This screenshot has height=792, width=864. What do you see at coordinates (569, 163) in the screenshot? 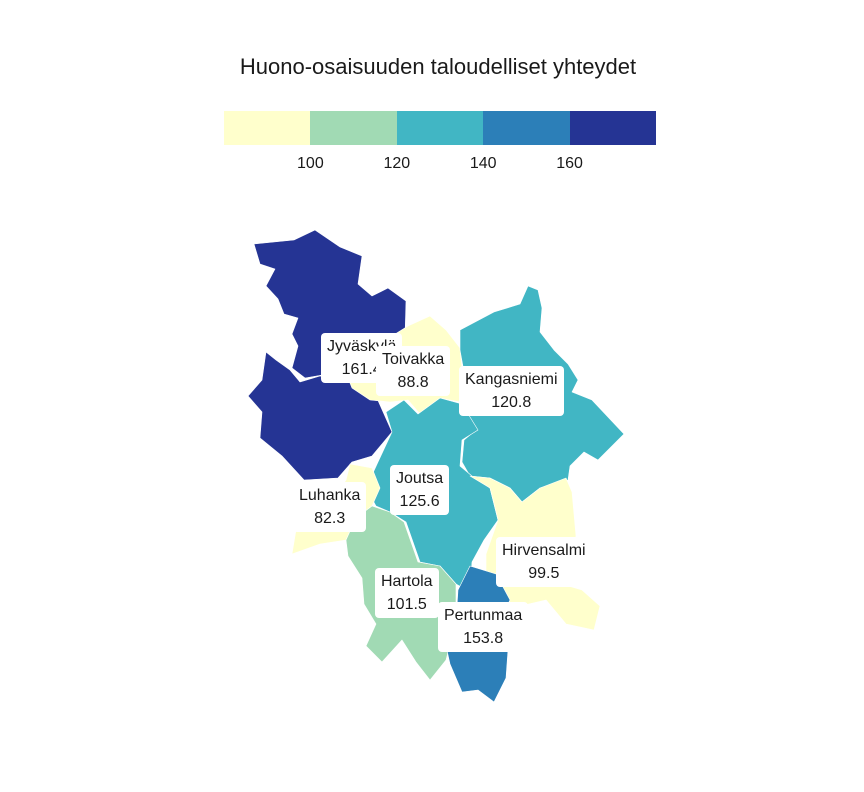
I see `legend-tick-160: 160` at bounding box center [569, 163].